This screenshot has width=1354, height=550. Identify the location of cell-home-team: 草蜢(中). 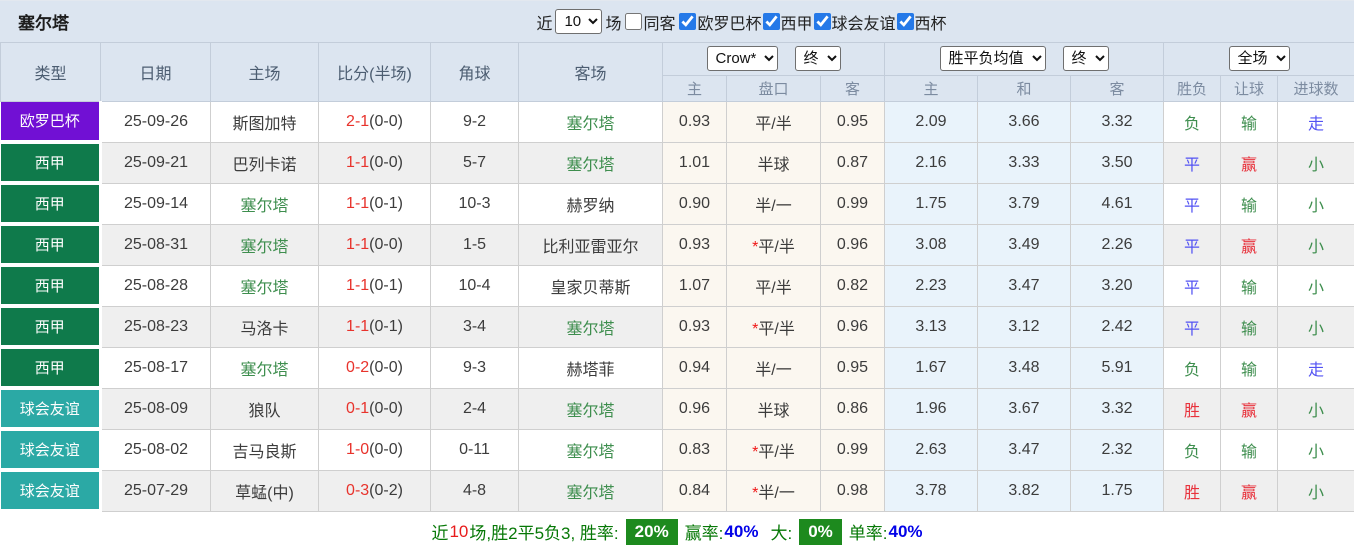
(265, 490).